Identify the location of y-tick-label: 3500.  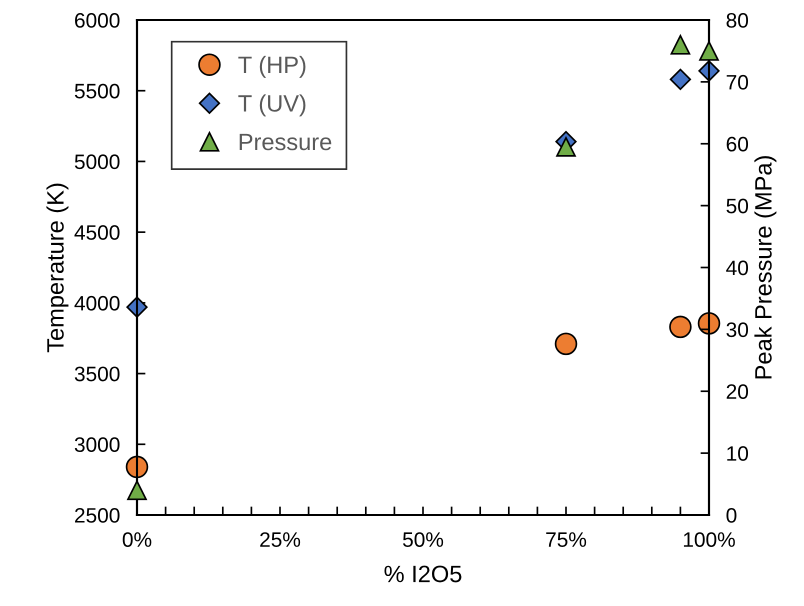
(97, 374).